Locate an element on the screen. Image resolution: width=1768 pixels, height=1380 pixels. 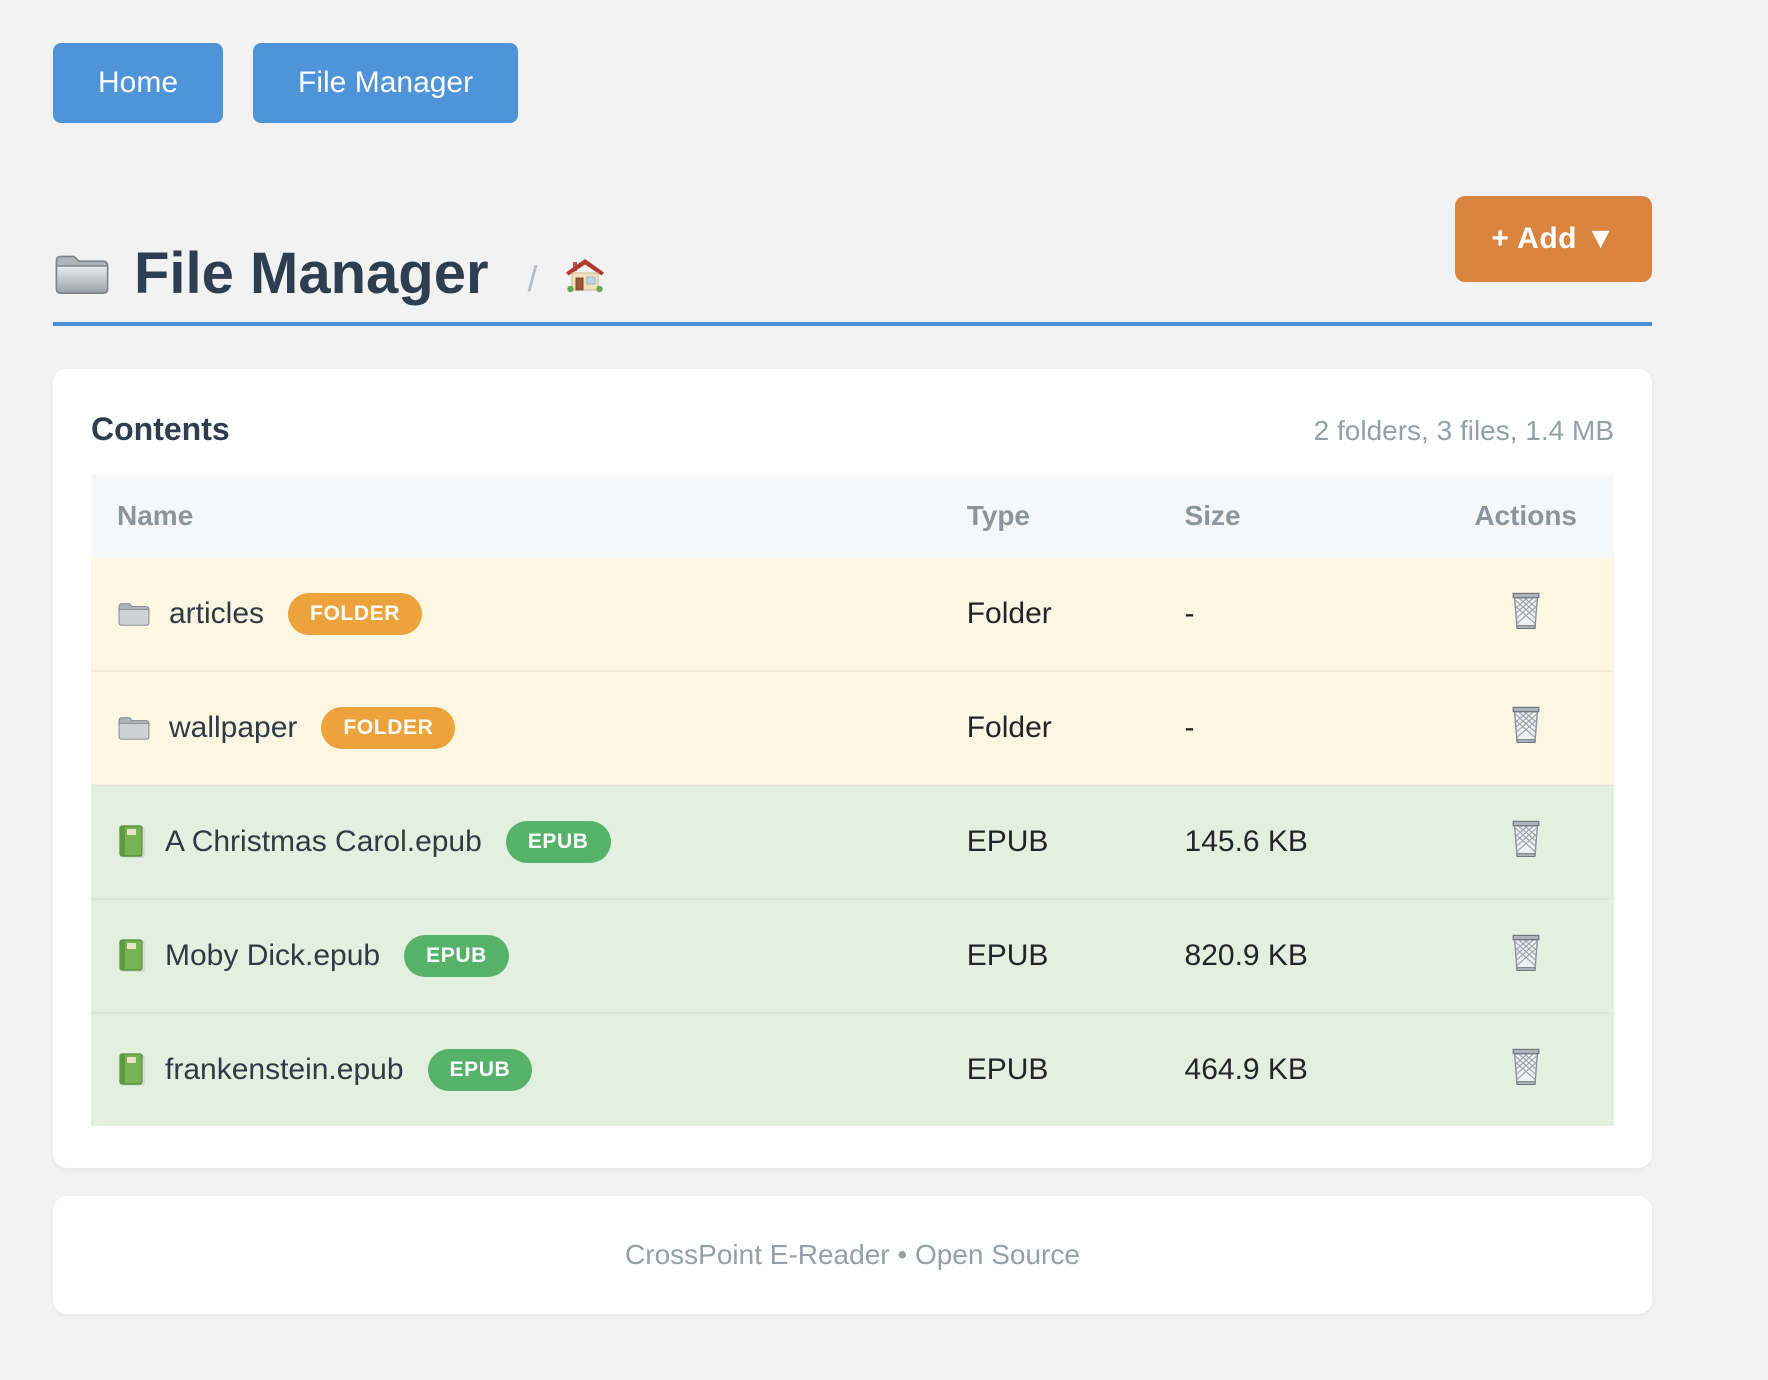
contents-card-header: Contents 2 folders, 3 files, 1.4 MB is located at coordinates (852, 429).